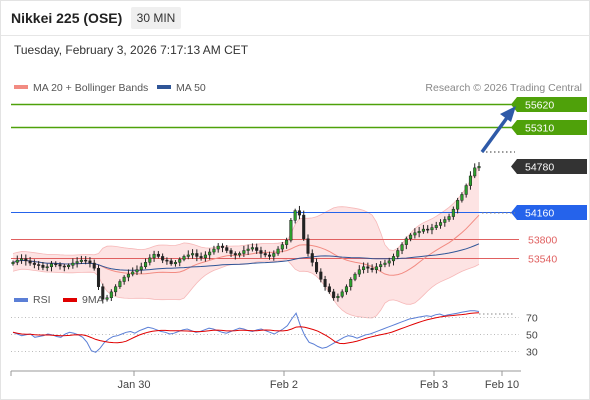  What do you see at coordinates (156, 18) in the screenshot?
I see `timeframe-button: 30 MIN` at bounding box center [156, 18].